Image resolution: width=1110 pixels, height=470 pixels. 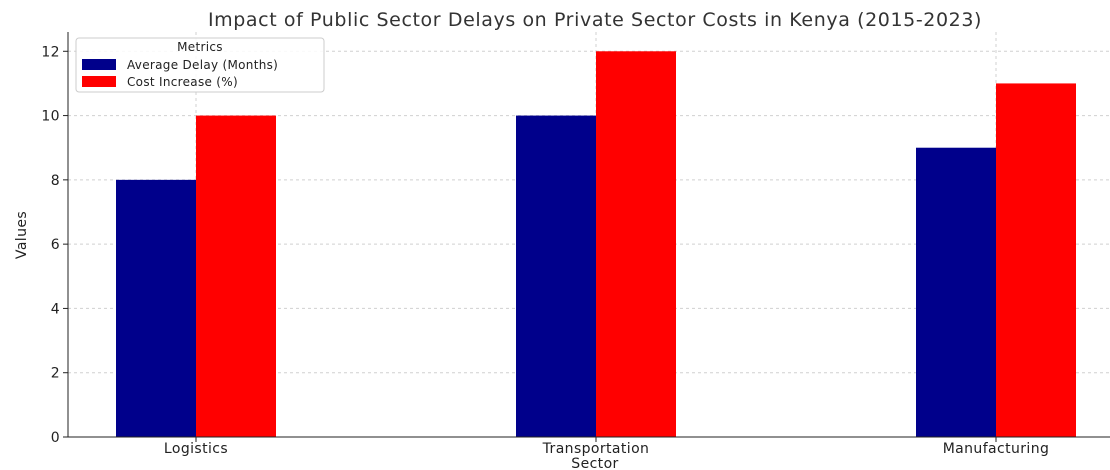 What do you see at coordinates (50, 117) in the screenshot?
I see `y-tick-label: 10` at bounding box center [50, 117].